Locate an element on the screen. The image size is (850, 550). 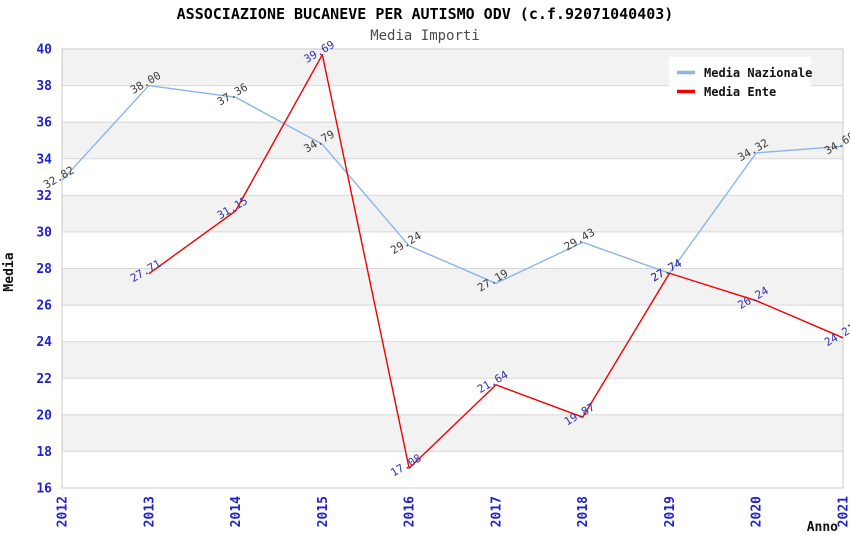
data-label-series-0: 29.24 is located at coordinates (406, 243).